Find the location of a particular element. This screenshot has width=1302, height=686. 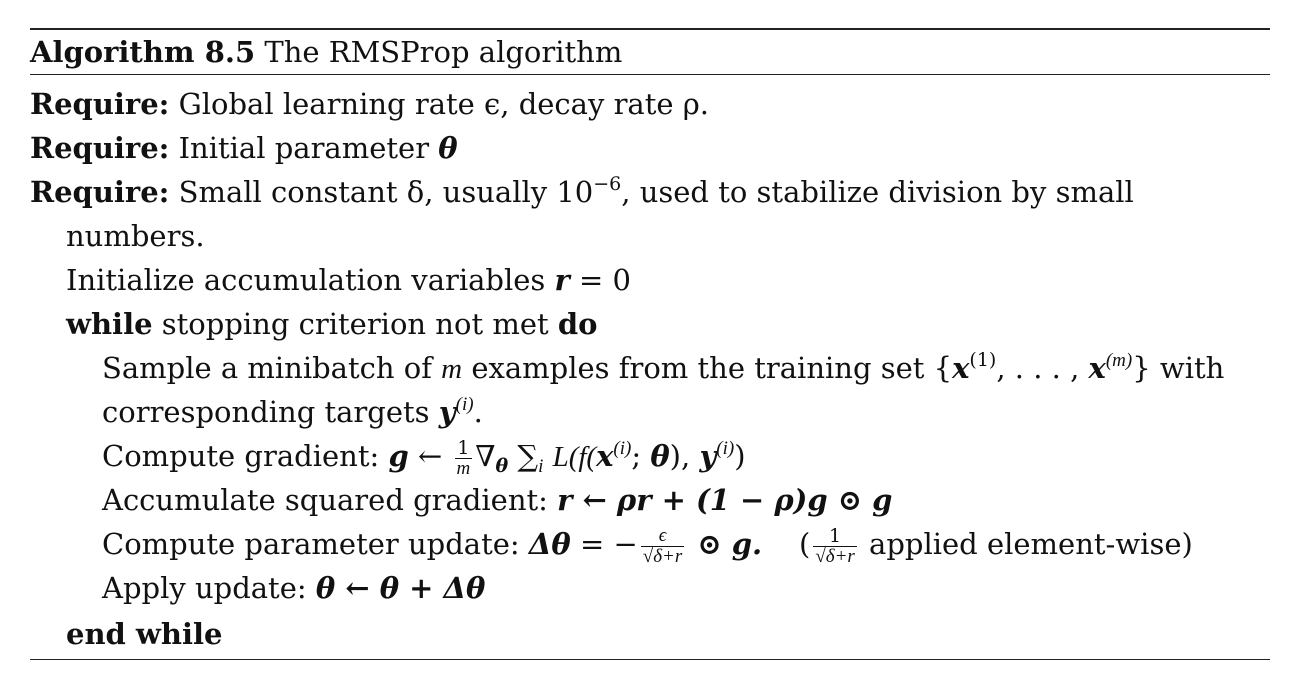

delta-theta: Δθ is located at coordinates (549, 544).